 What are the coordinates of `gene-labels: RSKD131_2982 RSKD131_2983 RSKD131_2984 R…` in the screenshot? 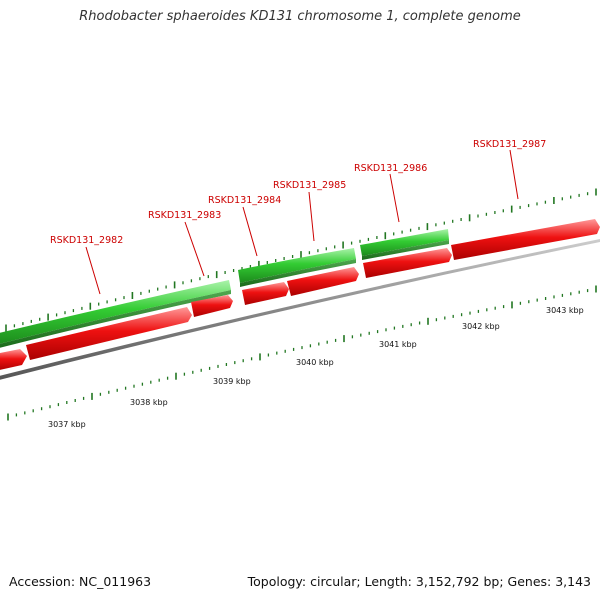 It's located at (298, 192).